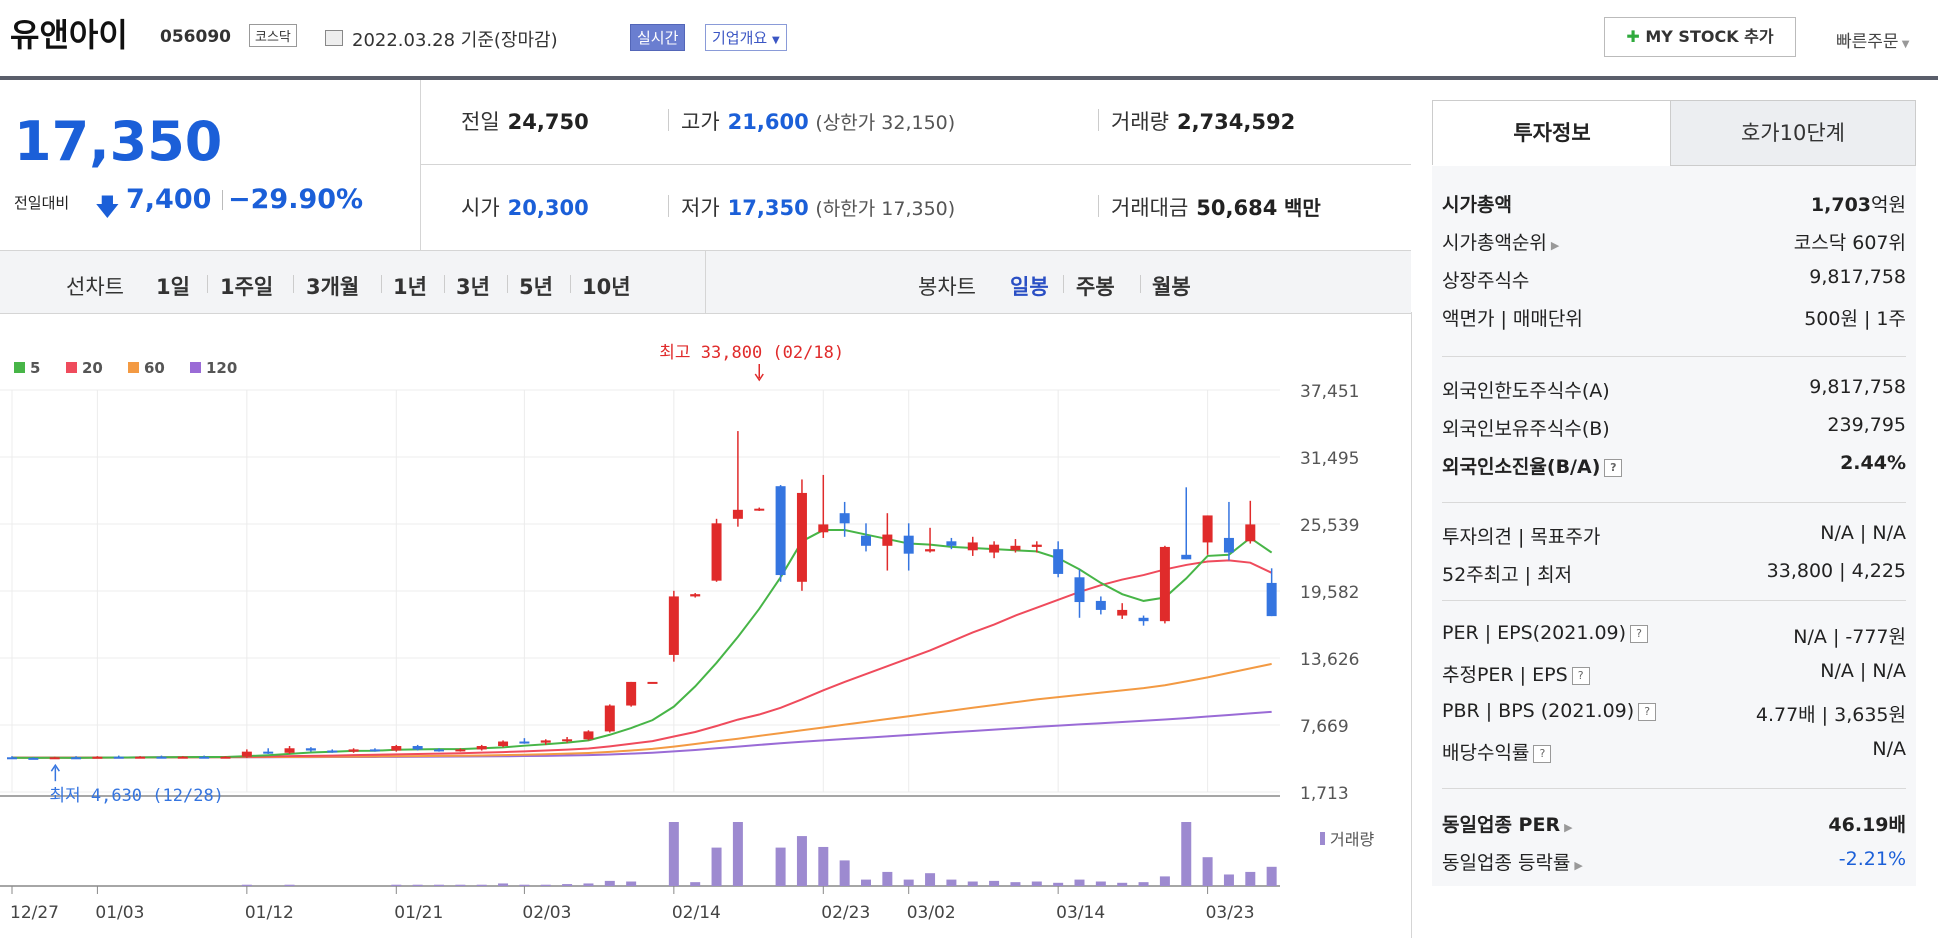  What do you see at coordinates (1324, 794) in the screenshot?
I see `y-tick-label: 1,713` at bounding box center [1324, 794].